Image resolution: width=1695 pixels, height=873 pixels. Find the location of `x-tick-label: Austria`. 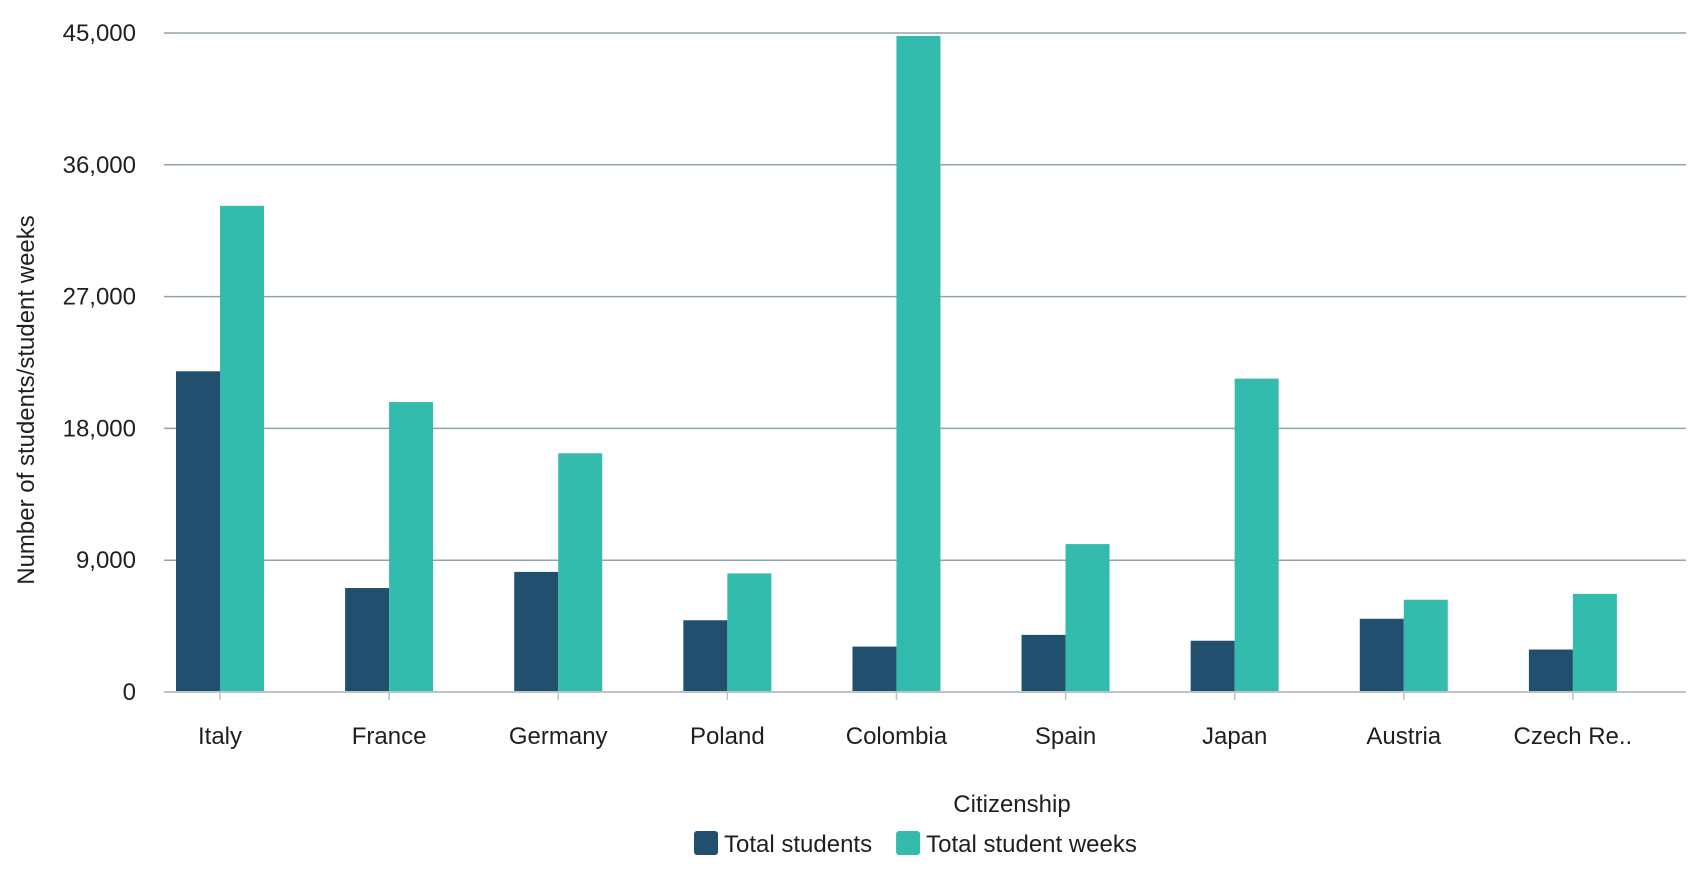

x-tick-label: Austria is located at coordinates (1403, 736).